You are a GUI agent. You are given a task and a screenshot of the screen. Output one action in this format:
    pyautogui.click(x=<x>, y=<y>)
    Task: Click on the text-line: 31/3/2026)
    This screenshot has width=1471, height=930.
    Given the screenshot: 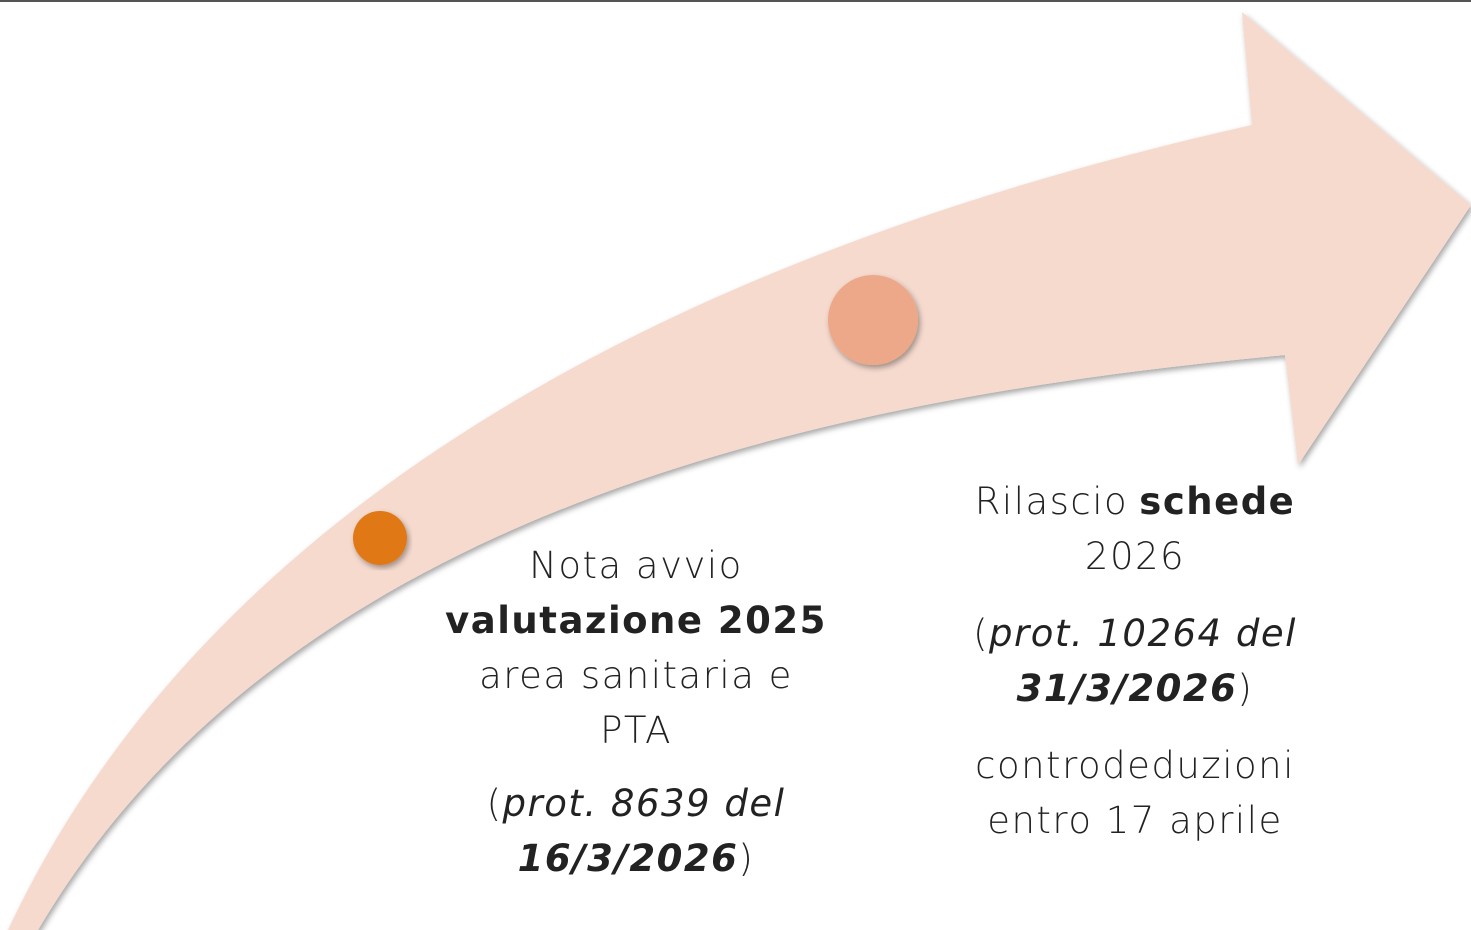 What is the action you would take?
    pyautogui.click(x=1135, y=688)
    